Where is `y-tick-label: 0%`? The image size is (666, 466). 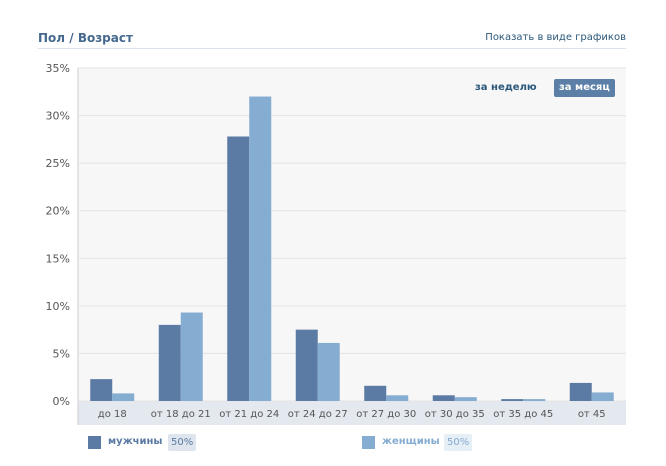
y-tick-label: 0% is located at coordinates (61, 401).